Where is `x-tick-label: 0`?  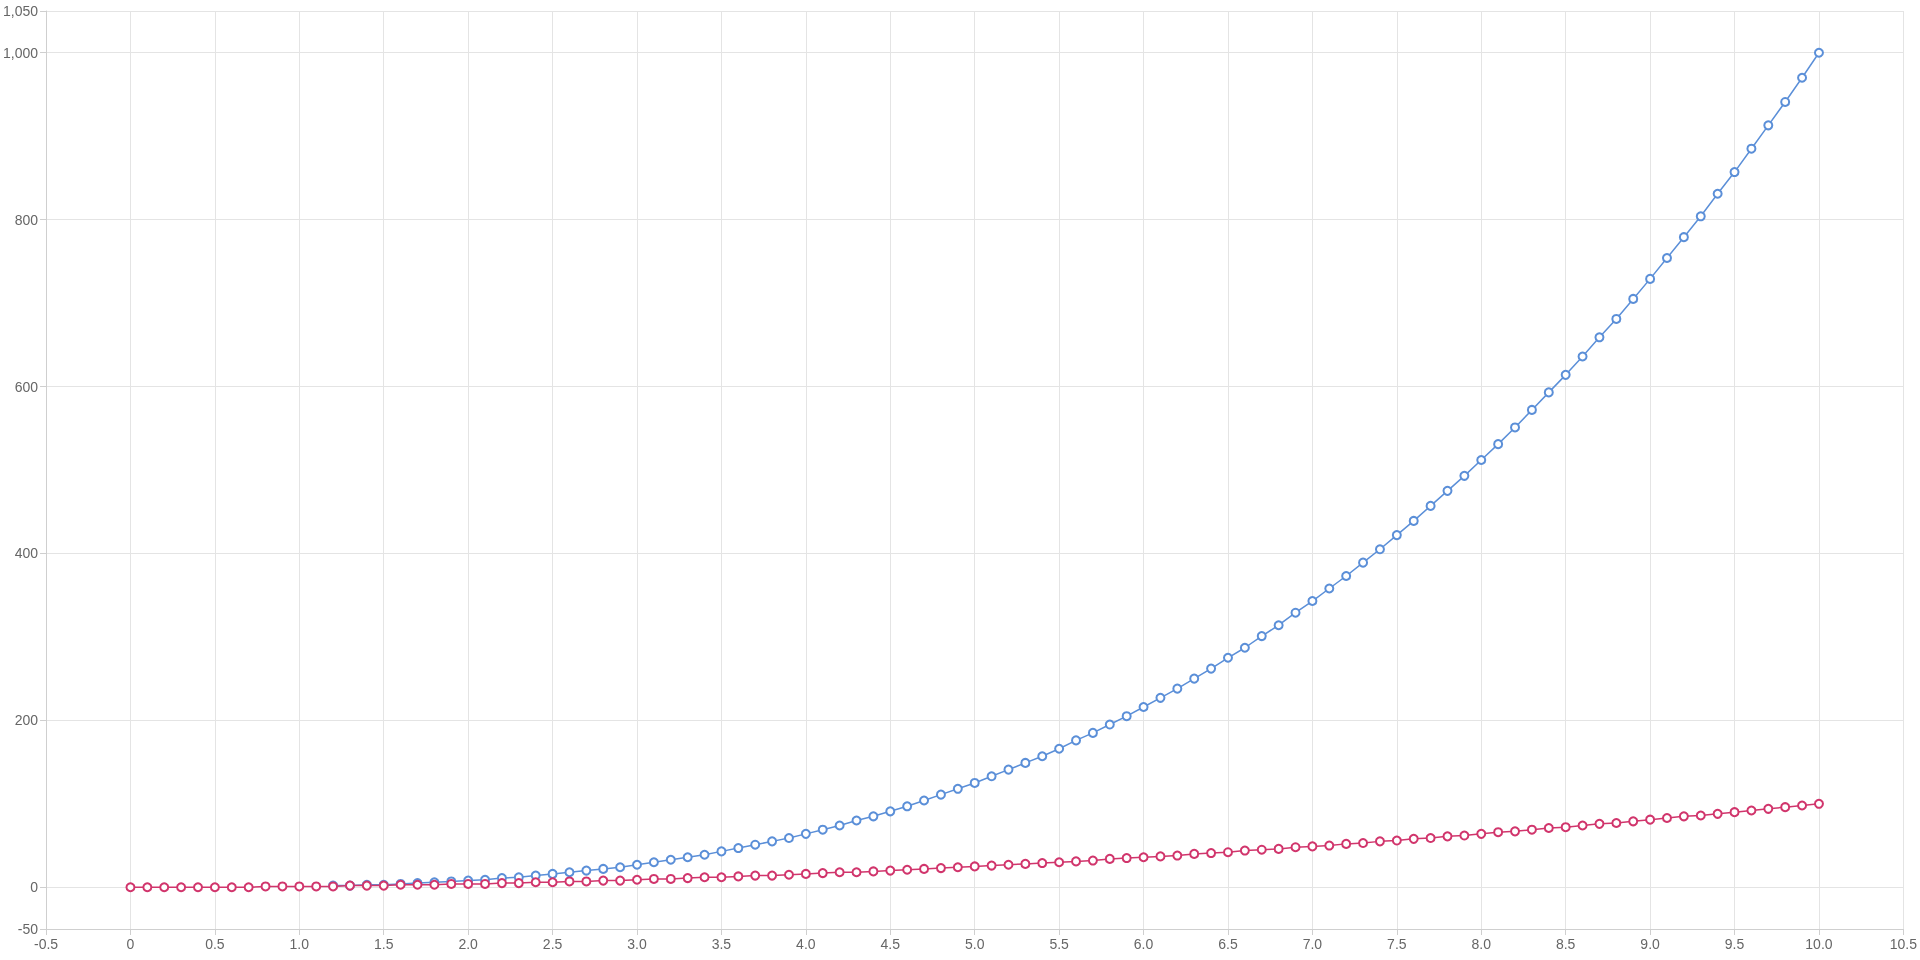
x-tick-label: 0 is located at coordinates (130, 944).